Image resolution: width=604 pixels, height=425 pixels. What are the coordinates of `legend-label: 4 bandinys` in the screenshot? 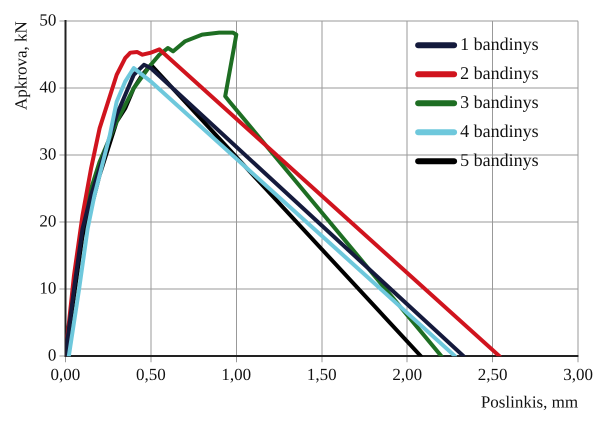 It's located at (499, 130).